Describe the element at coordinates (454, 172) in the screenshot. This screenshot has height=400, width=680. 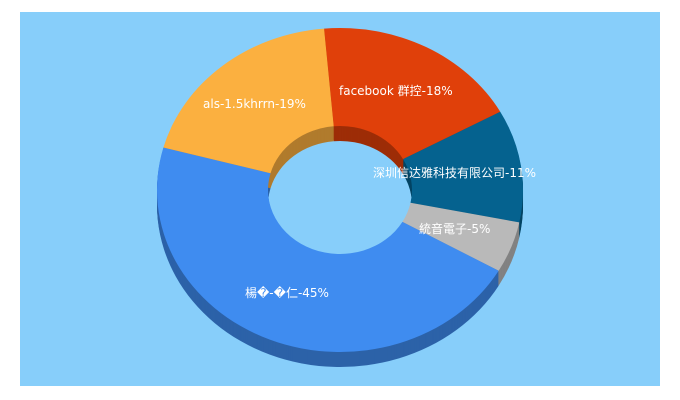
I see `slice-label-shenzhen: 深圳信达雅科技有限公司-11%` at that location.